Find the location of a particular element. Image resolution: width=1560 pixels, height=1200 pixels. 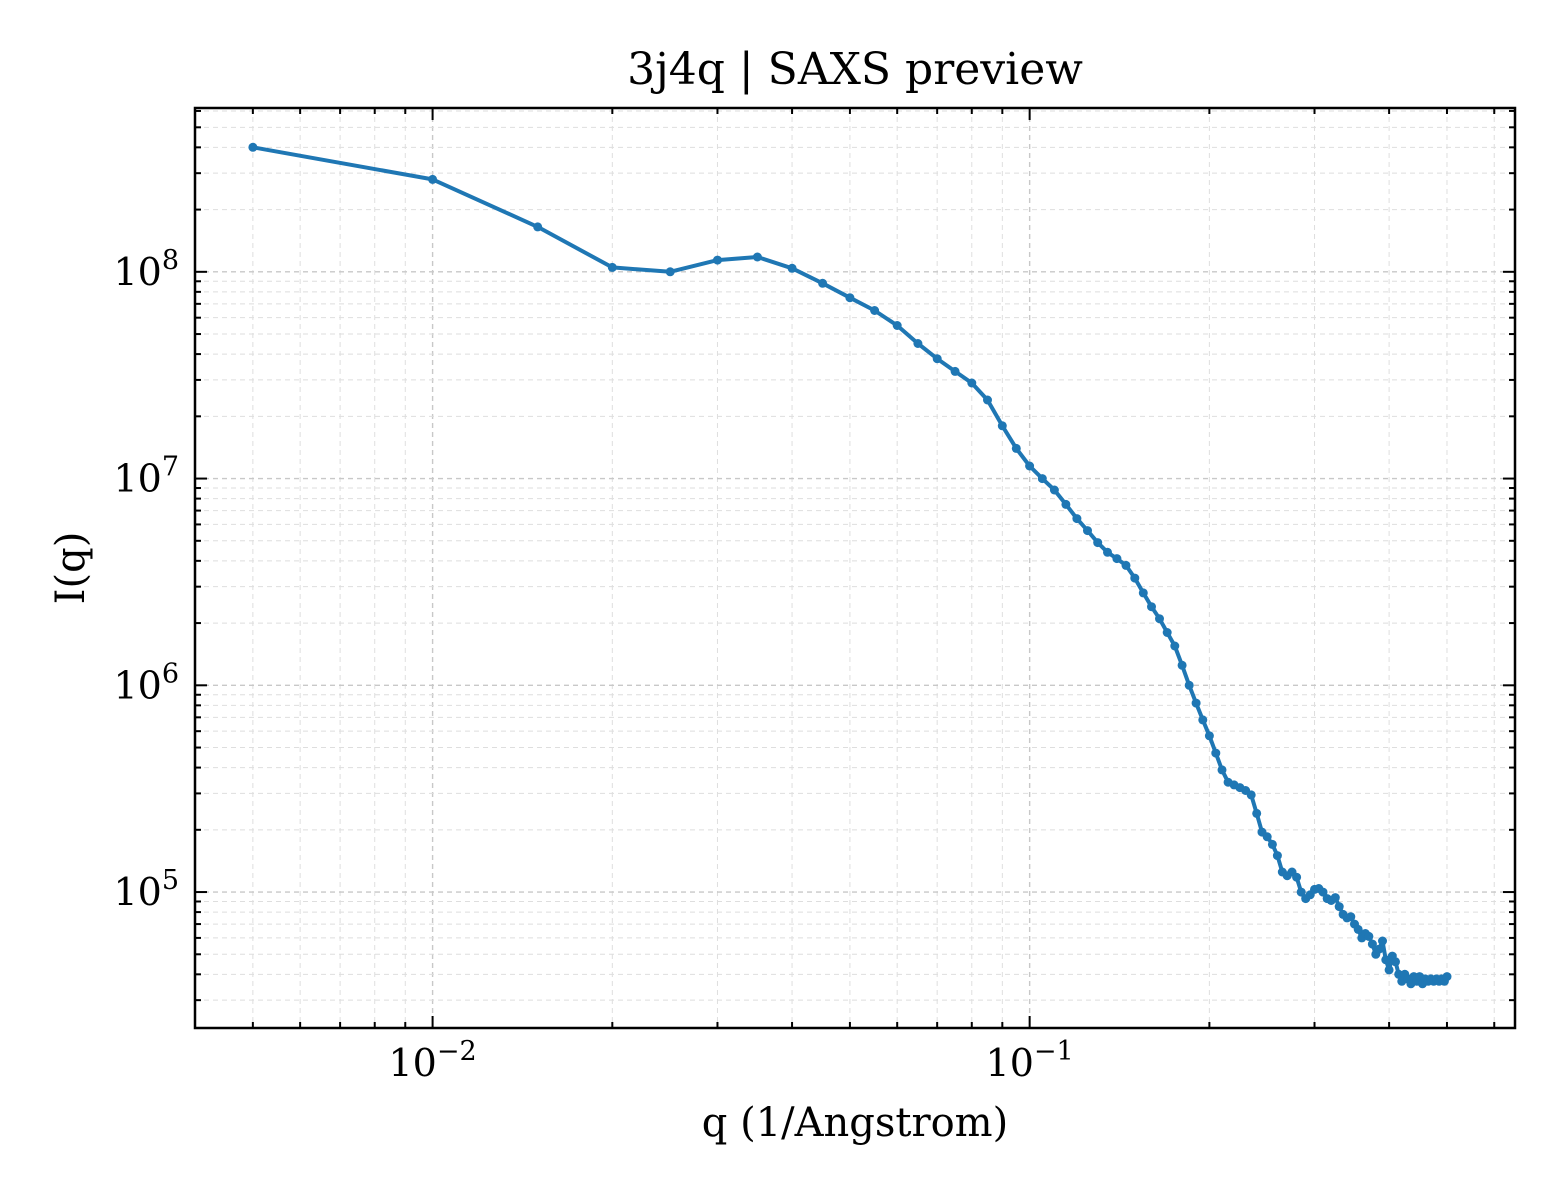

x-axis-label: q (1/Angstrom) is located at coordinates (855, 1123).